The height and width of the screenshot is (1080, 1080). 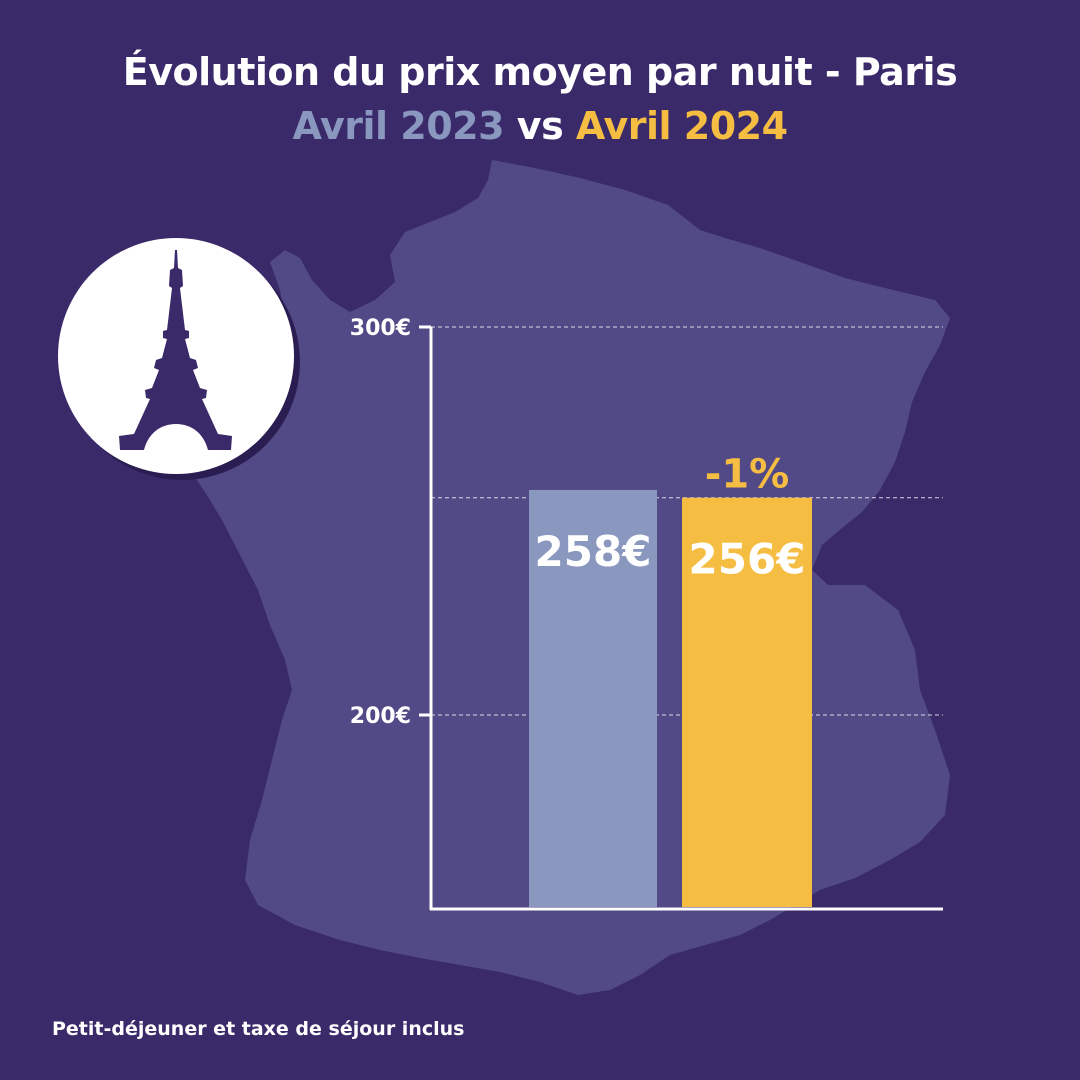 I want to click on period-2023-label: Avril 2023, so click(x=398, y=126).